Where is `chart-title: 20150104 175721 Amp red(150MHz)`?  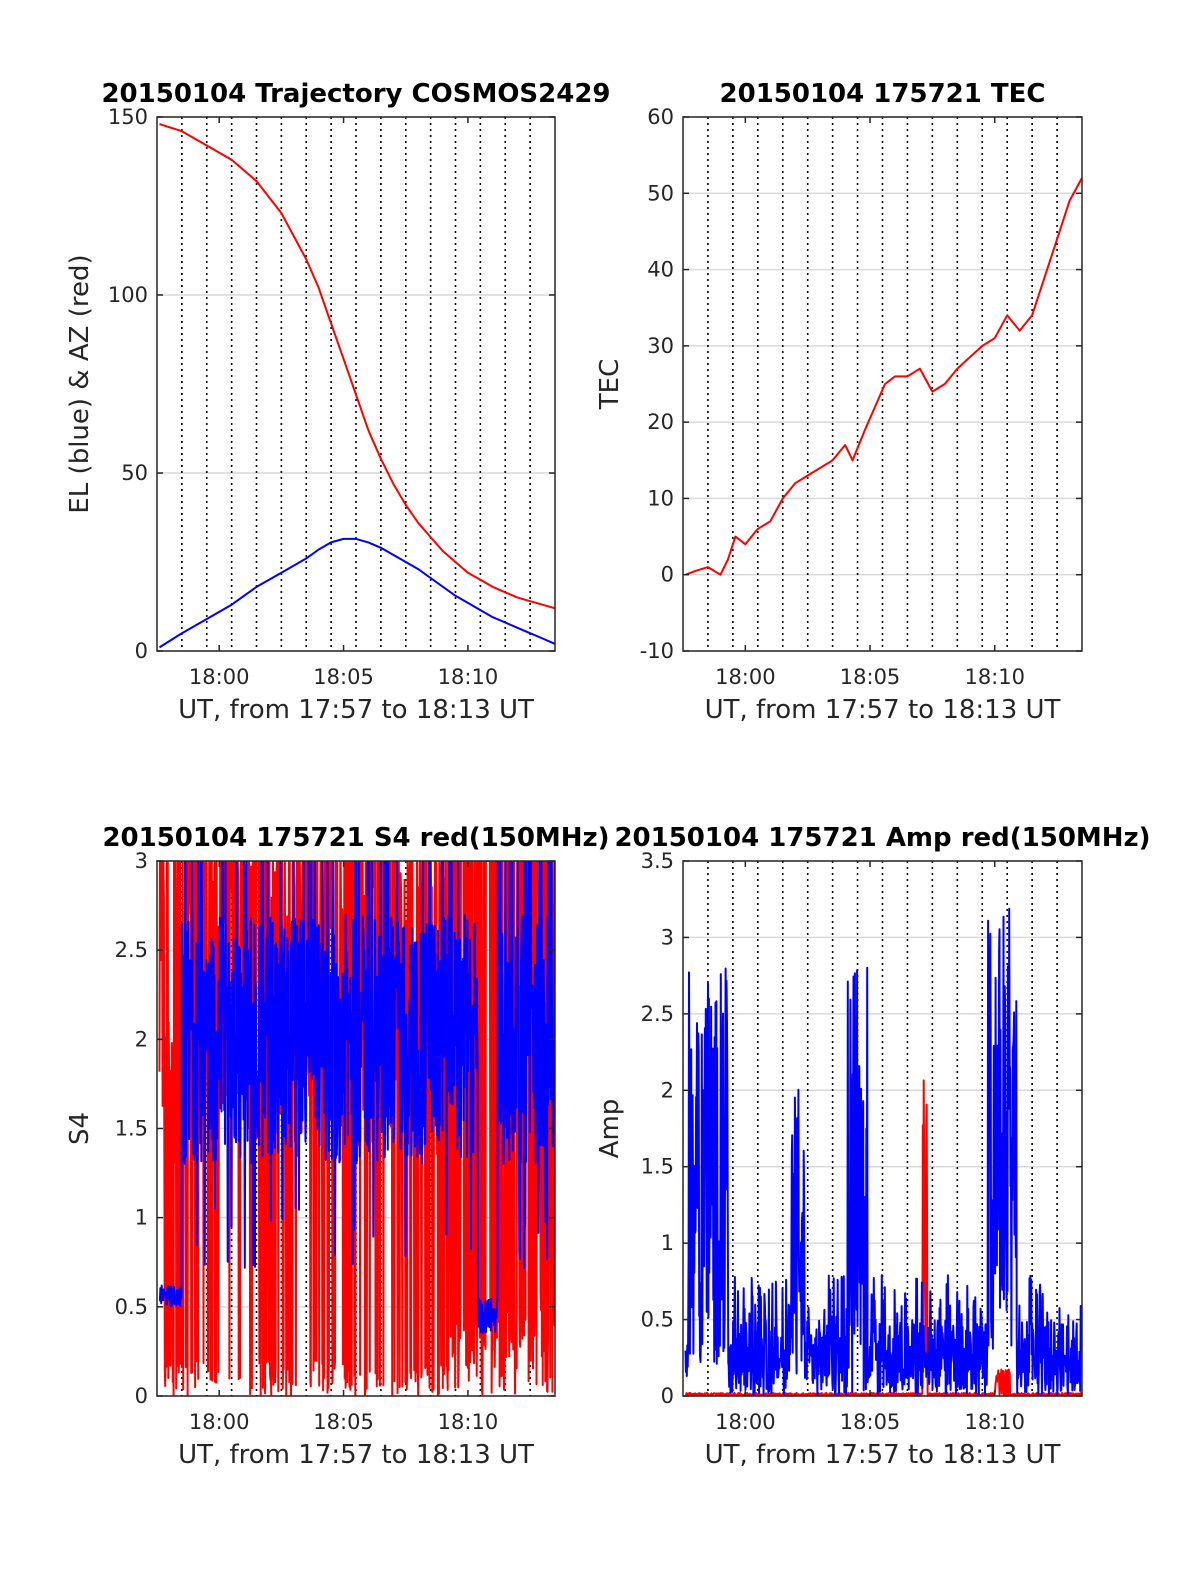
chart-title: 20150104 175721 Amp red(150MHz) is located at coordinates (882, 838).